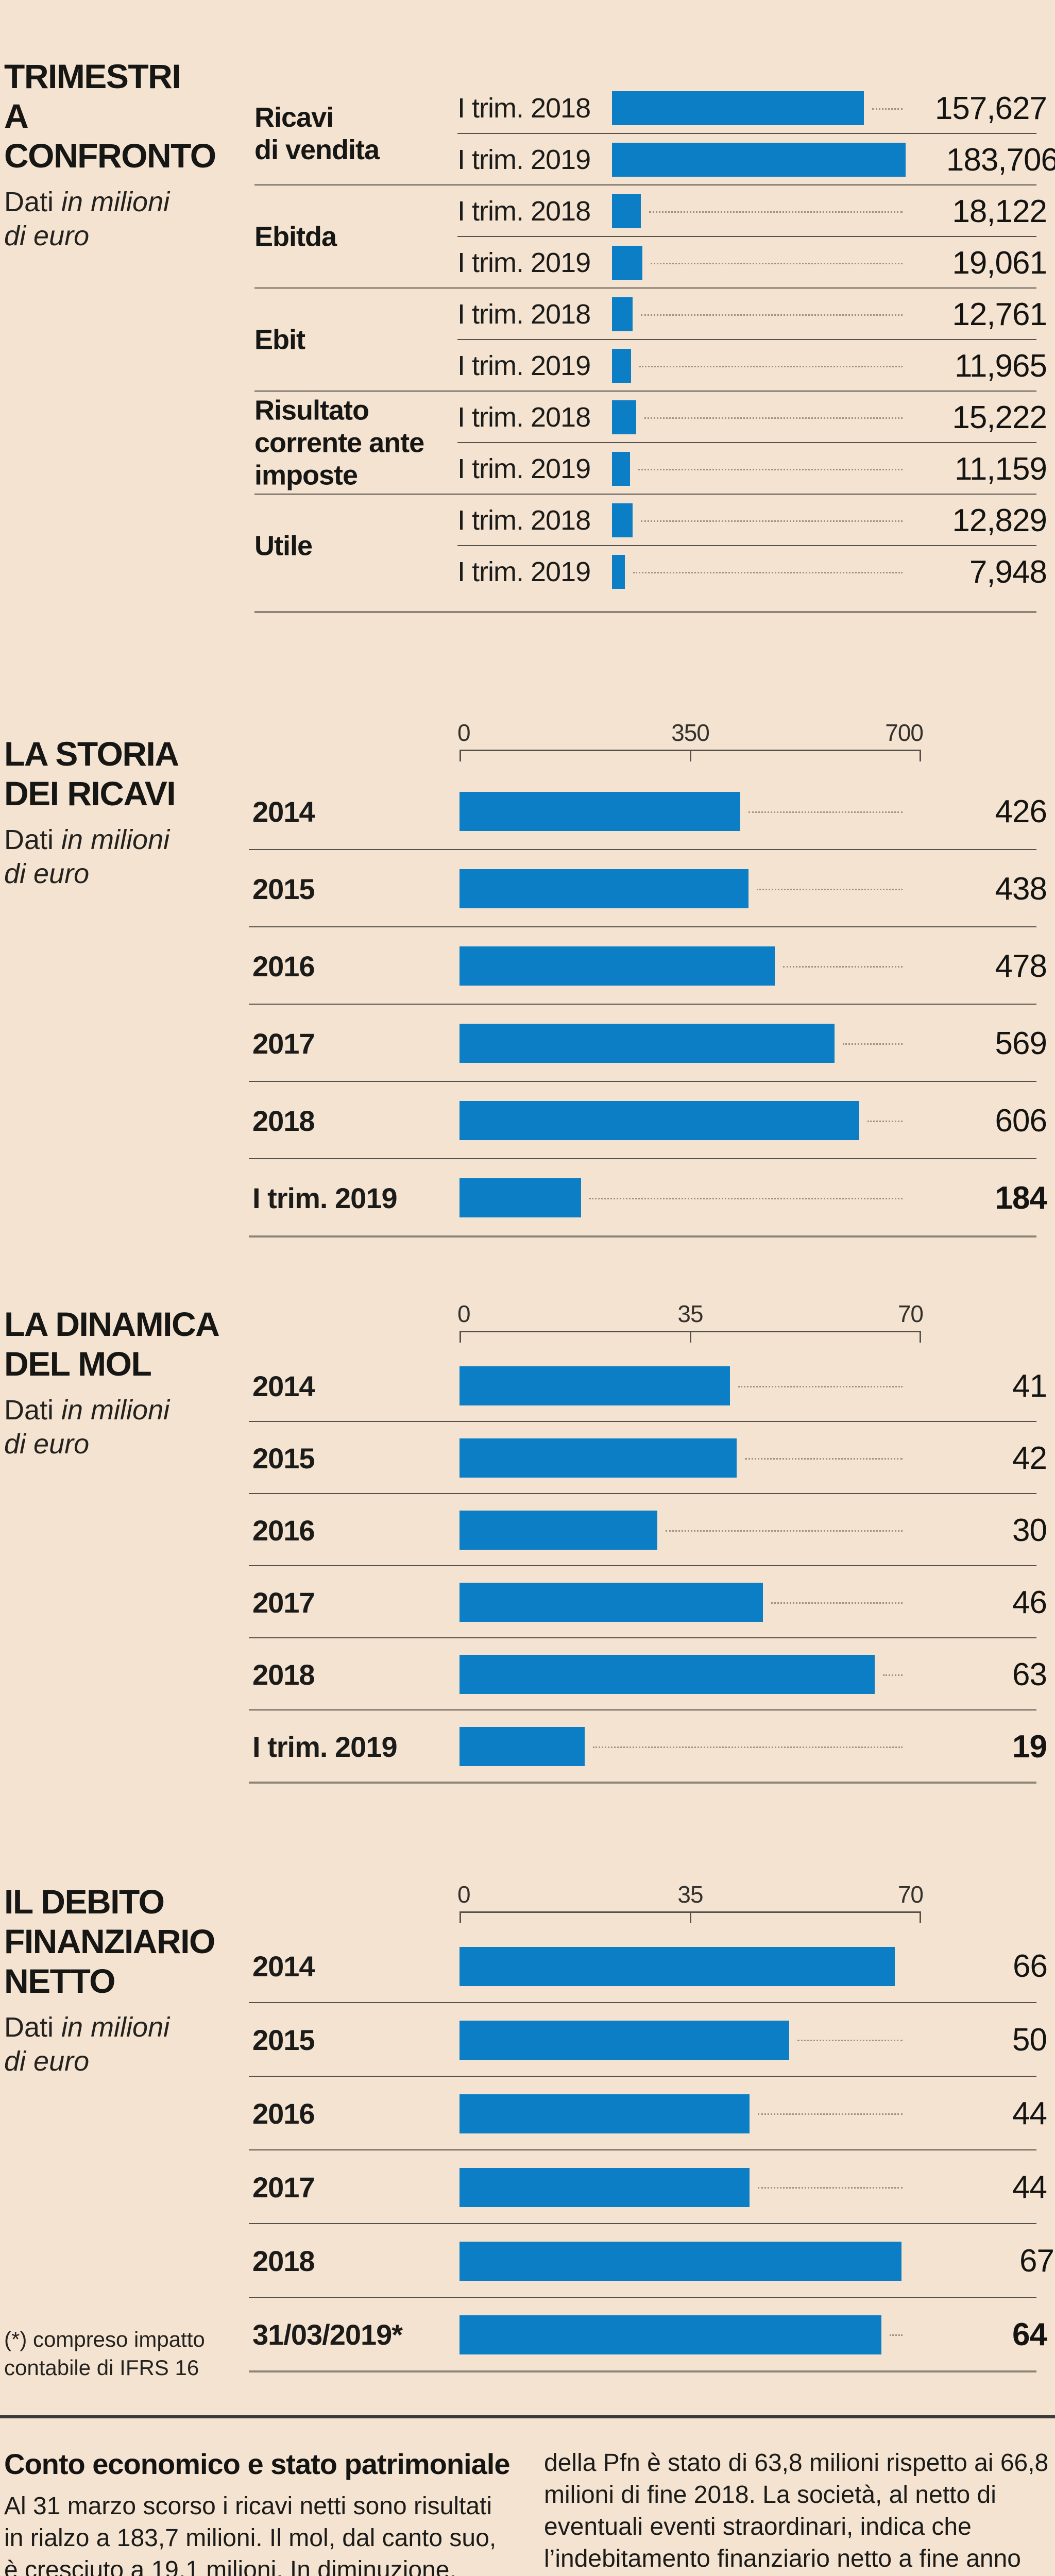 The width and height of the screenshot is (1055, 2576). I want to click on chart-row: I trim. 2019 7,948, so click(527, 572).